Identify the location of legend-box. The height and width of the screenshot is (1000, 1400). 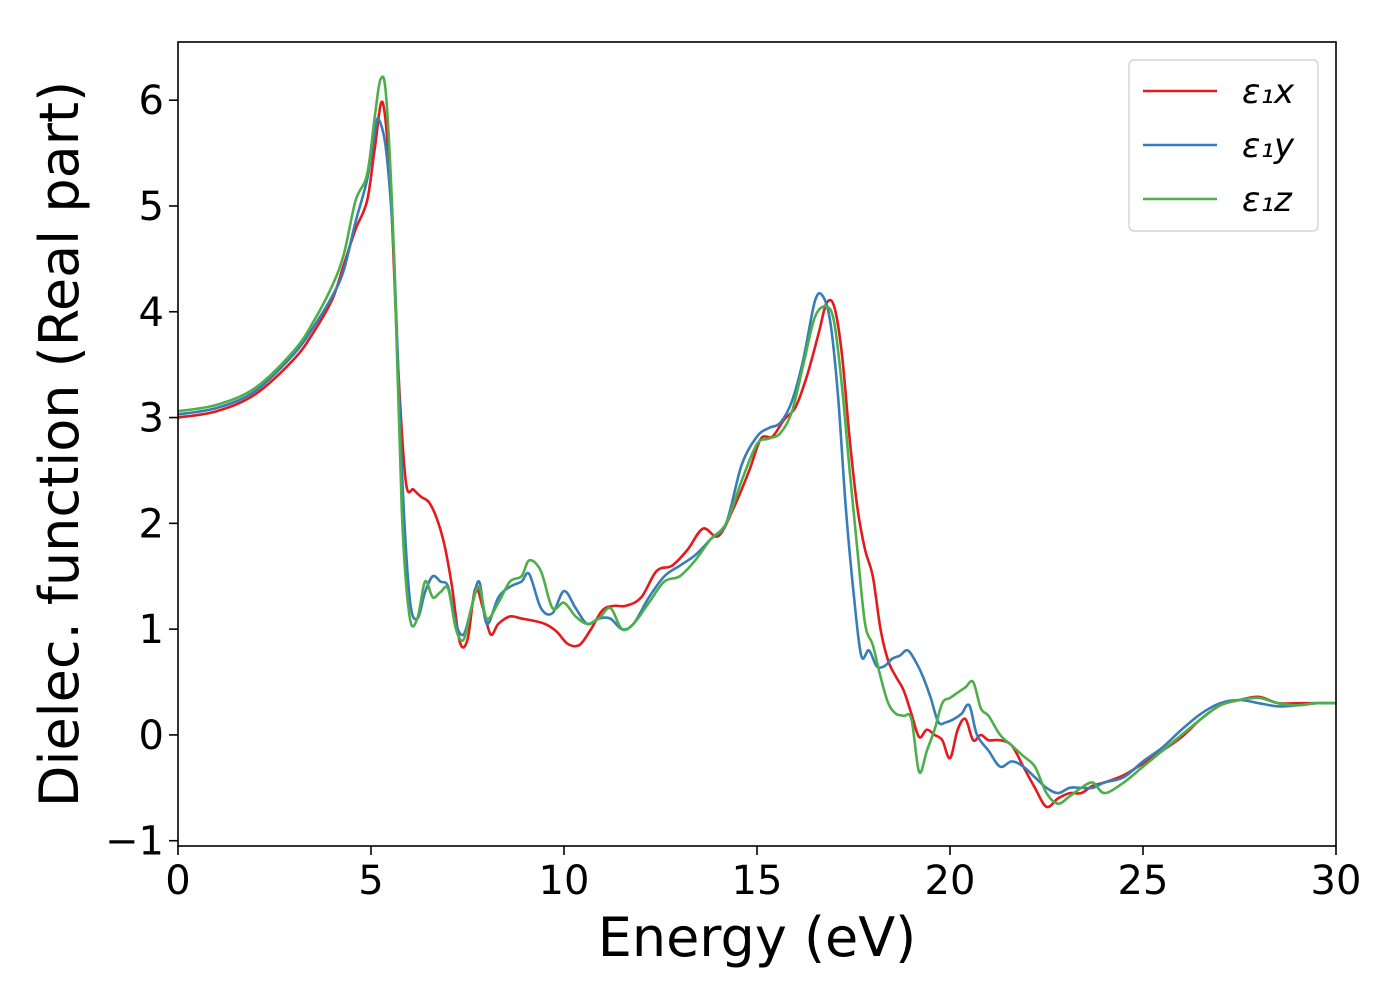
(1223, 145).